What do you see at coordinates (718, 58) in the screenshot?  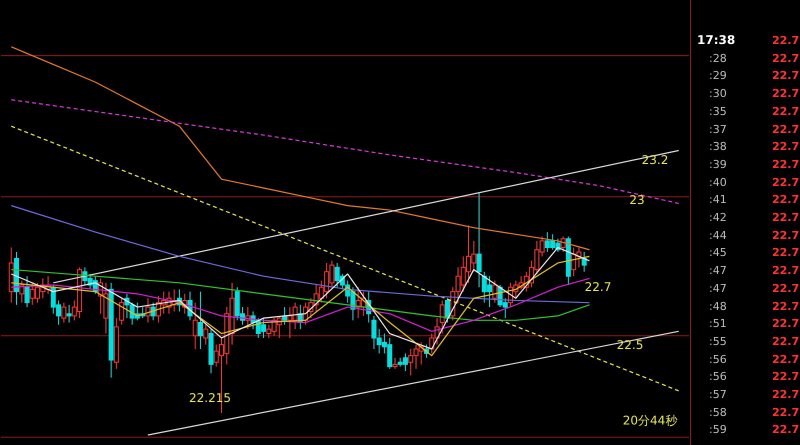 I see `category-label: :28` at bounding box center [718, 58].